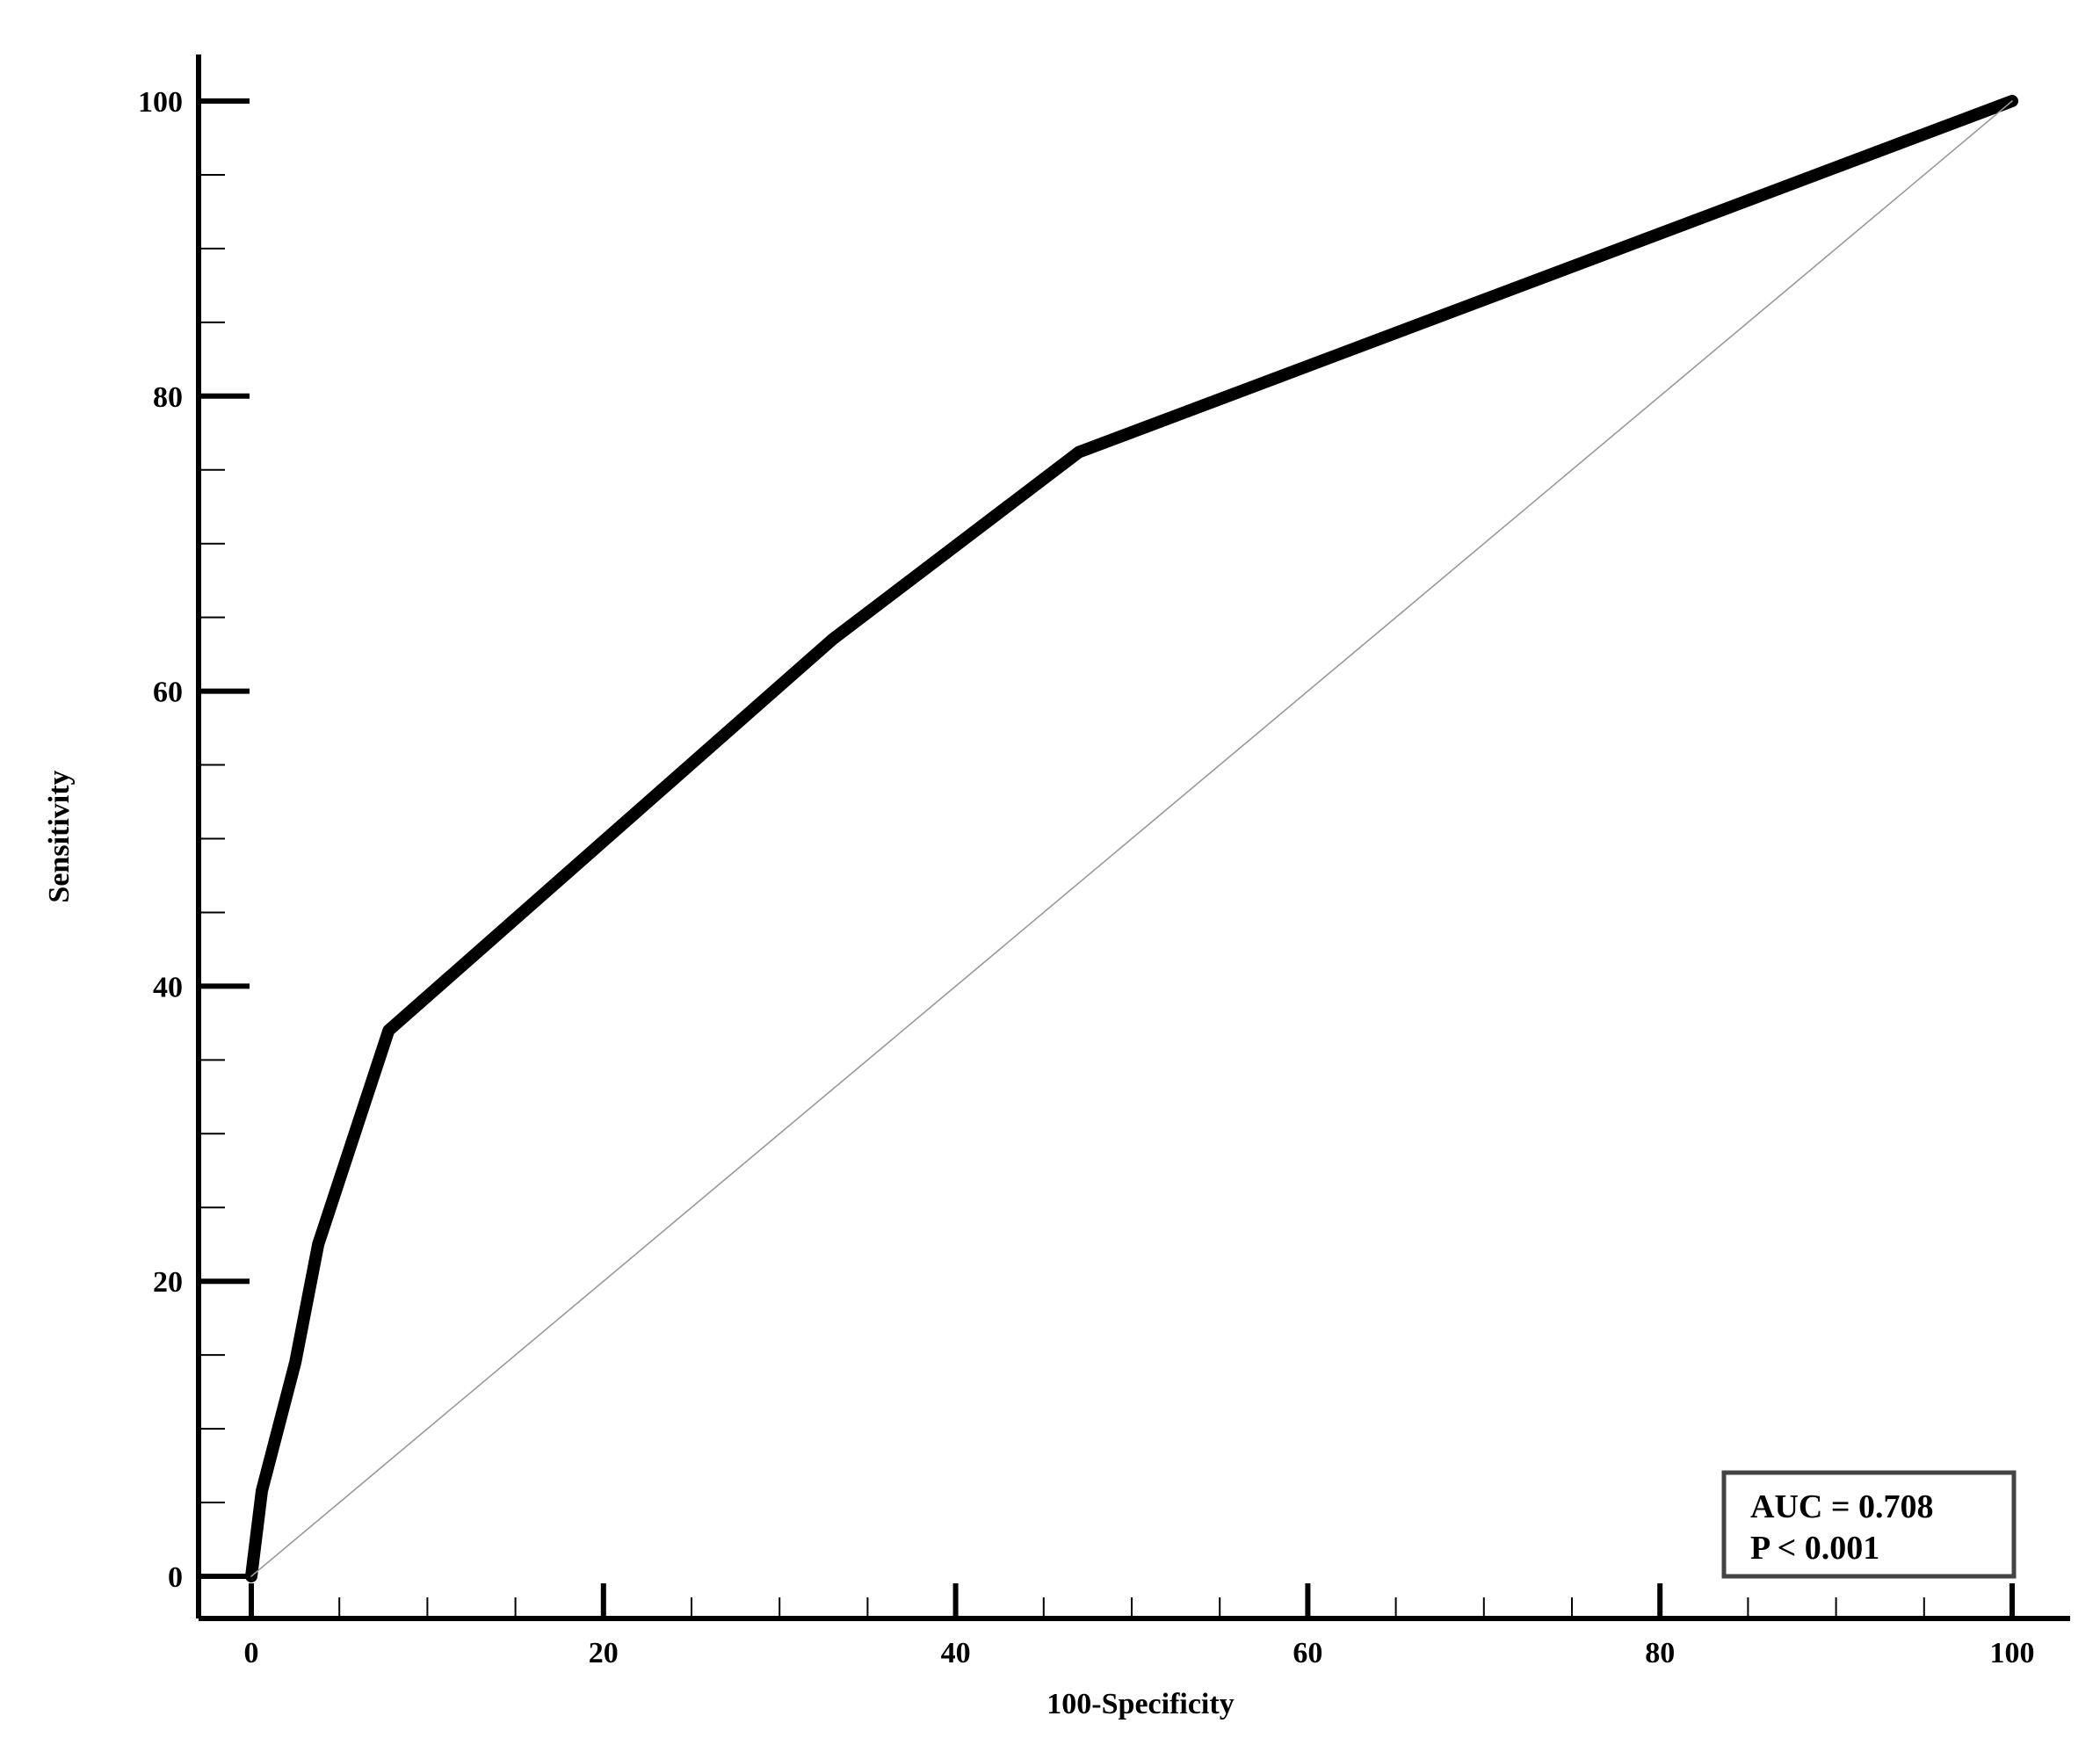 The image size is (2100, 1745). Describe the element at coordinates (1307, 1653) in the screenshot. I see `x-tick-label: 60` at that location.